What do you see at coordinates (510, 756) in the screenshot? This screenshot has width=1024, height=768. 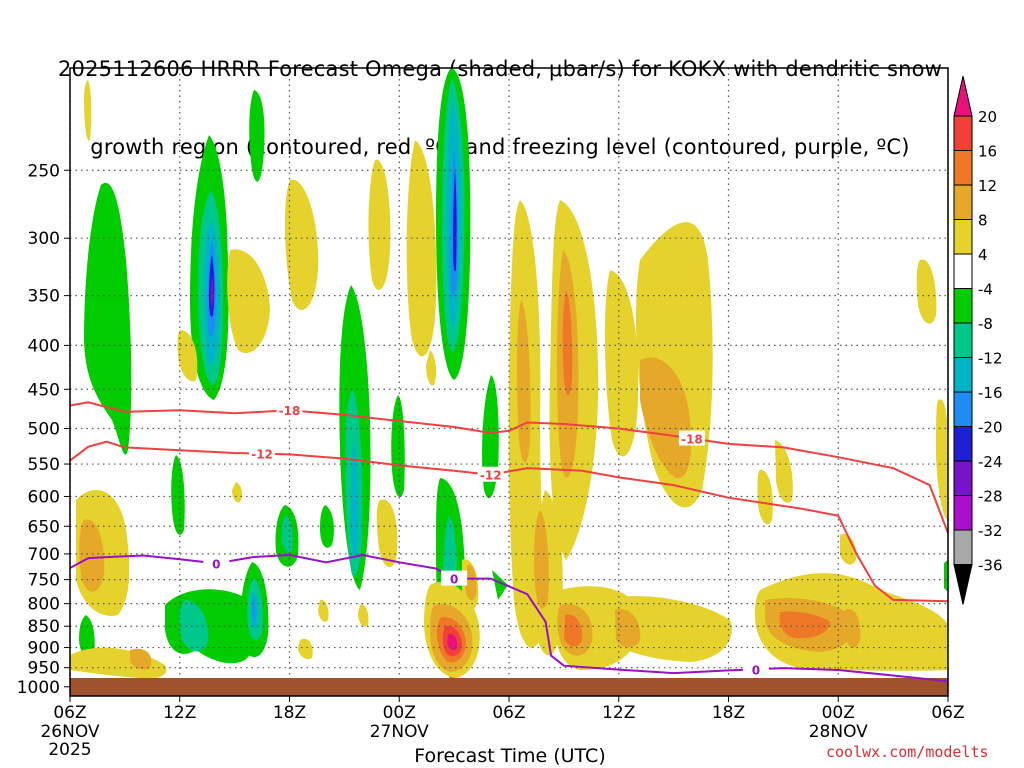 I see `x-axis-label: Forecast Time (UTC)` at bounding box center [510, 756].